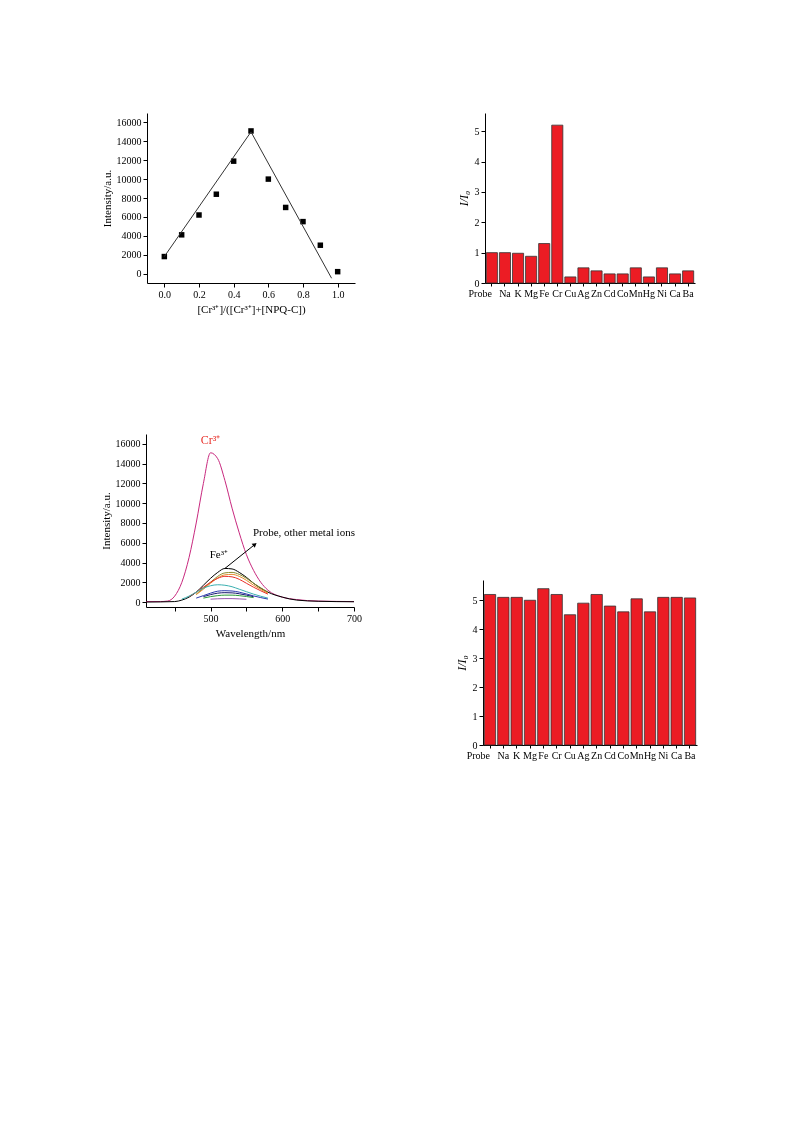  I want to click on x-tick-label: 0.2, so click(199, 294).